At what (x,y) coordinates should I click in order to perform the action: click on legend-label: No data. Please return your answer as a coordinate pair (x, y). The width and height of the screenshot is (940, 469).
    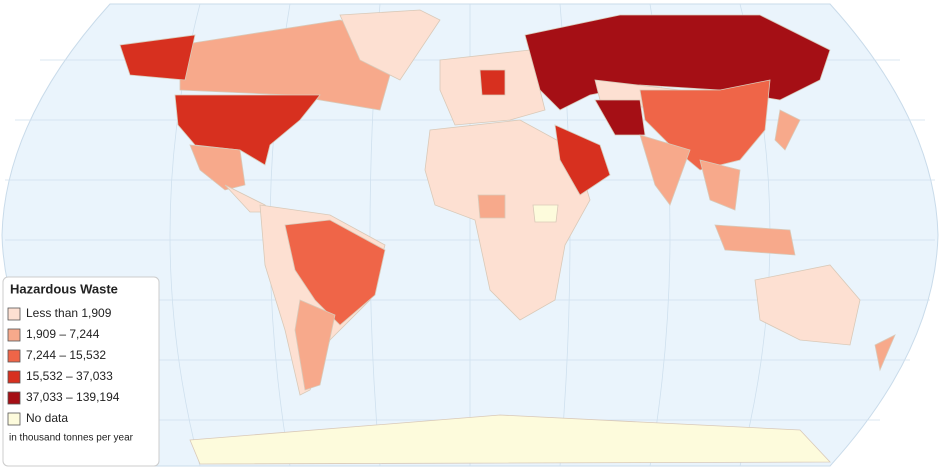
    Looking at the image, I should click on (47, 418).